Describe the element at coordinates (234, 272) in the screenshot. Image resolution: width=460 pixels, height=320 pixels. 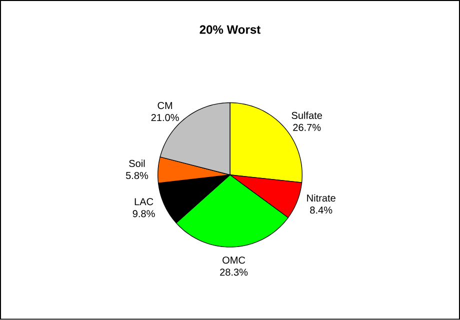
I see `data-label: 28.3%` at that location.